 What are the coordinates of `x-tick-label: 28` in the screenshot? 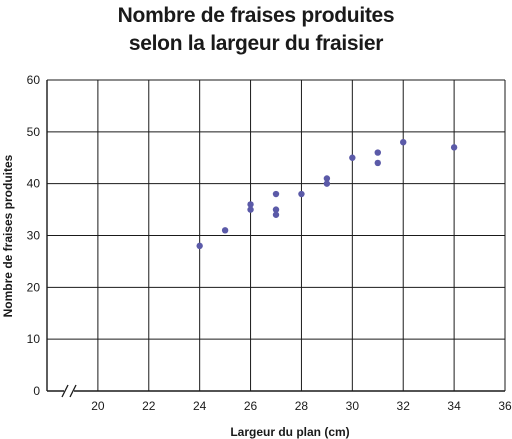 It's located at (302, 406).